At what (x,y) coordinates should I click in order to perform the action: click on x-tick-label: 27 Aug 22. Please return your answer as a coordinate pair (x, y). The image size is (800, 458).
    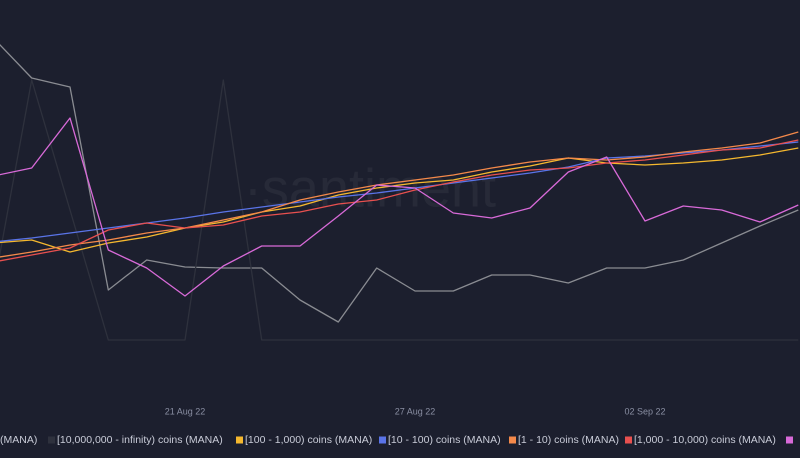
    Looking at the image, I should click on (415, 411).